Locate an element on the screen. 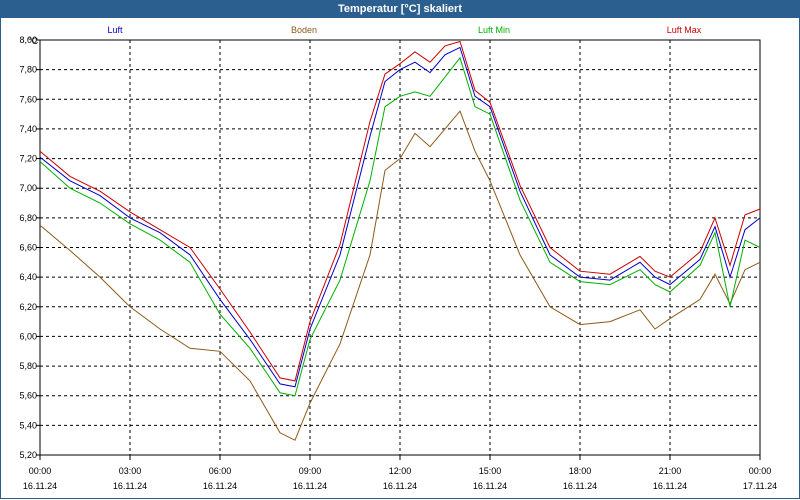 The height and width of the screenshot is (500, 800). y-tick-label: 8,00 is located at coordinates (28, 40).